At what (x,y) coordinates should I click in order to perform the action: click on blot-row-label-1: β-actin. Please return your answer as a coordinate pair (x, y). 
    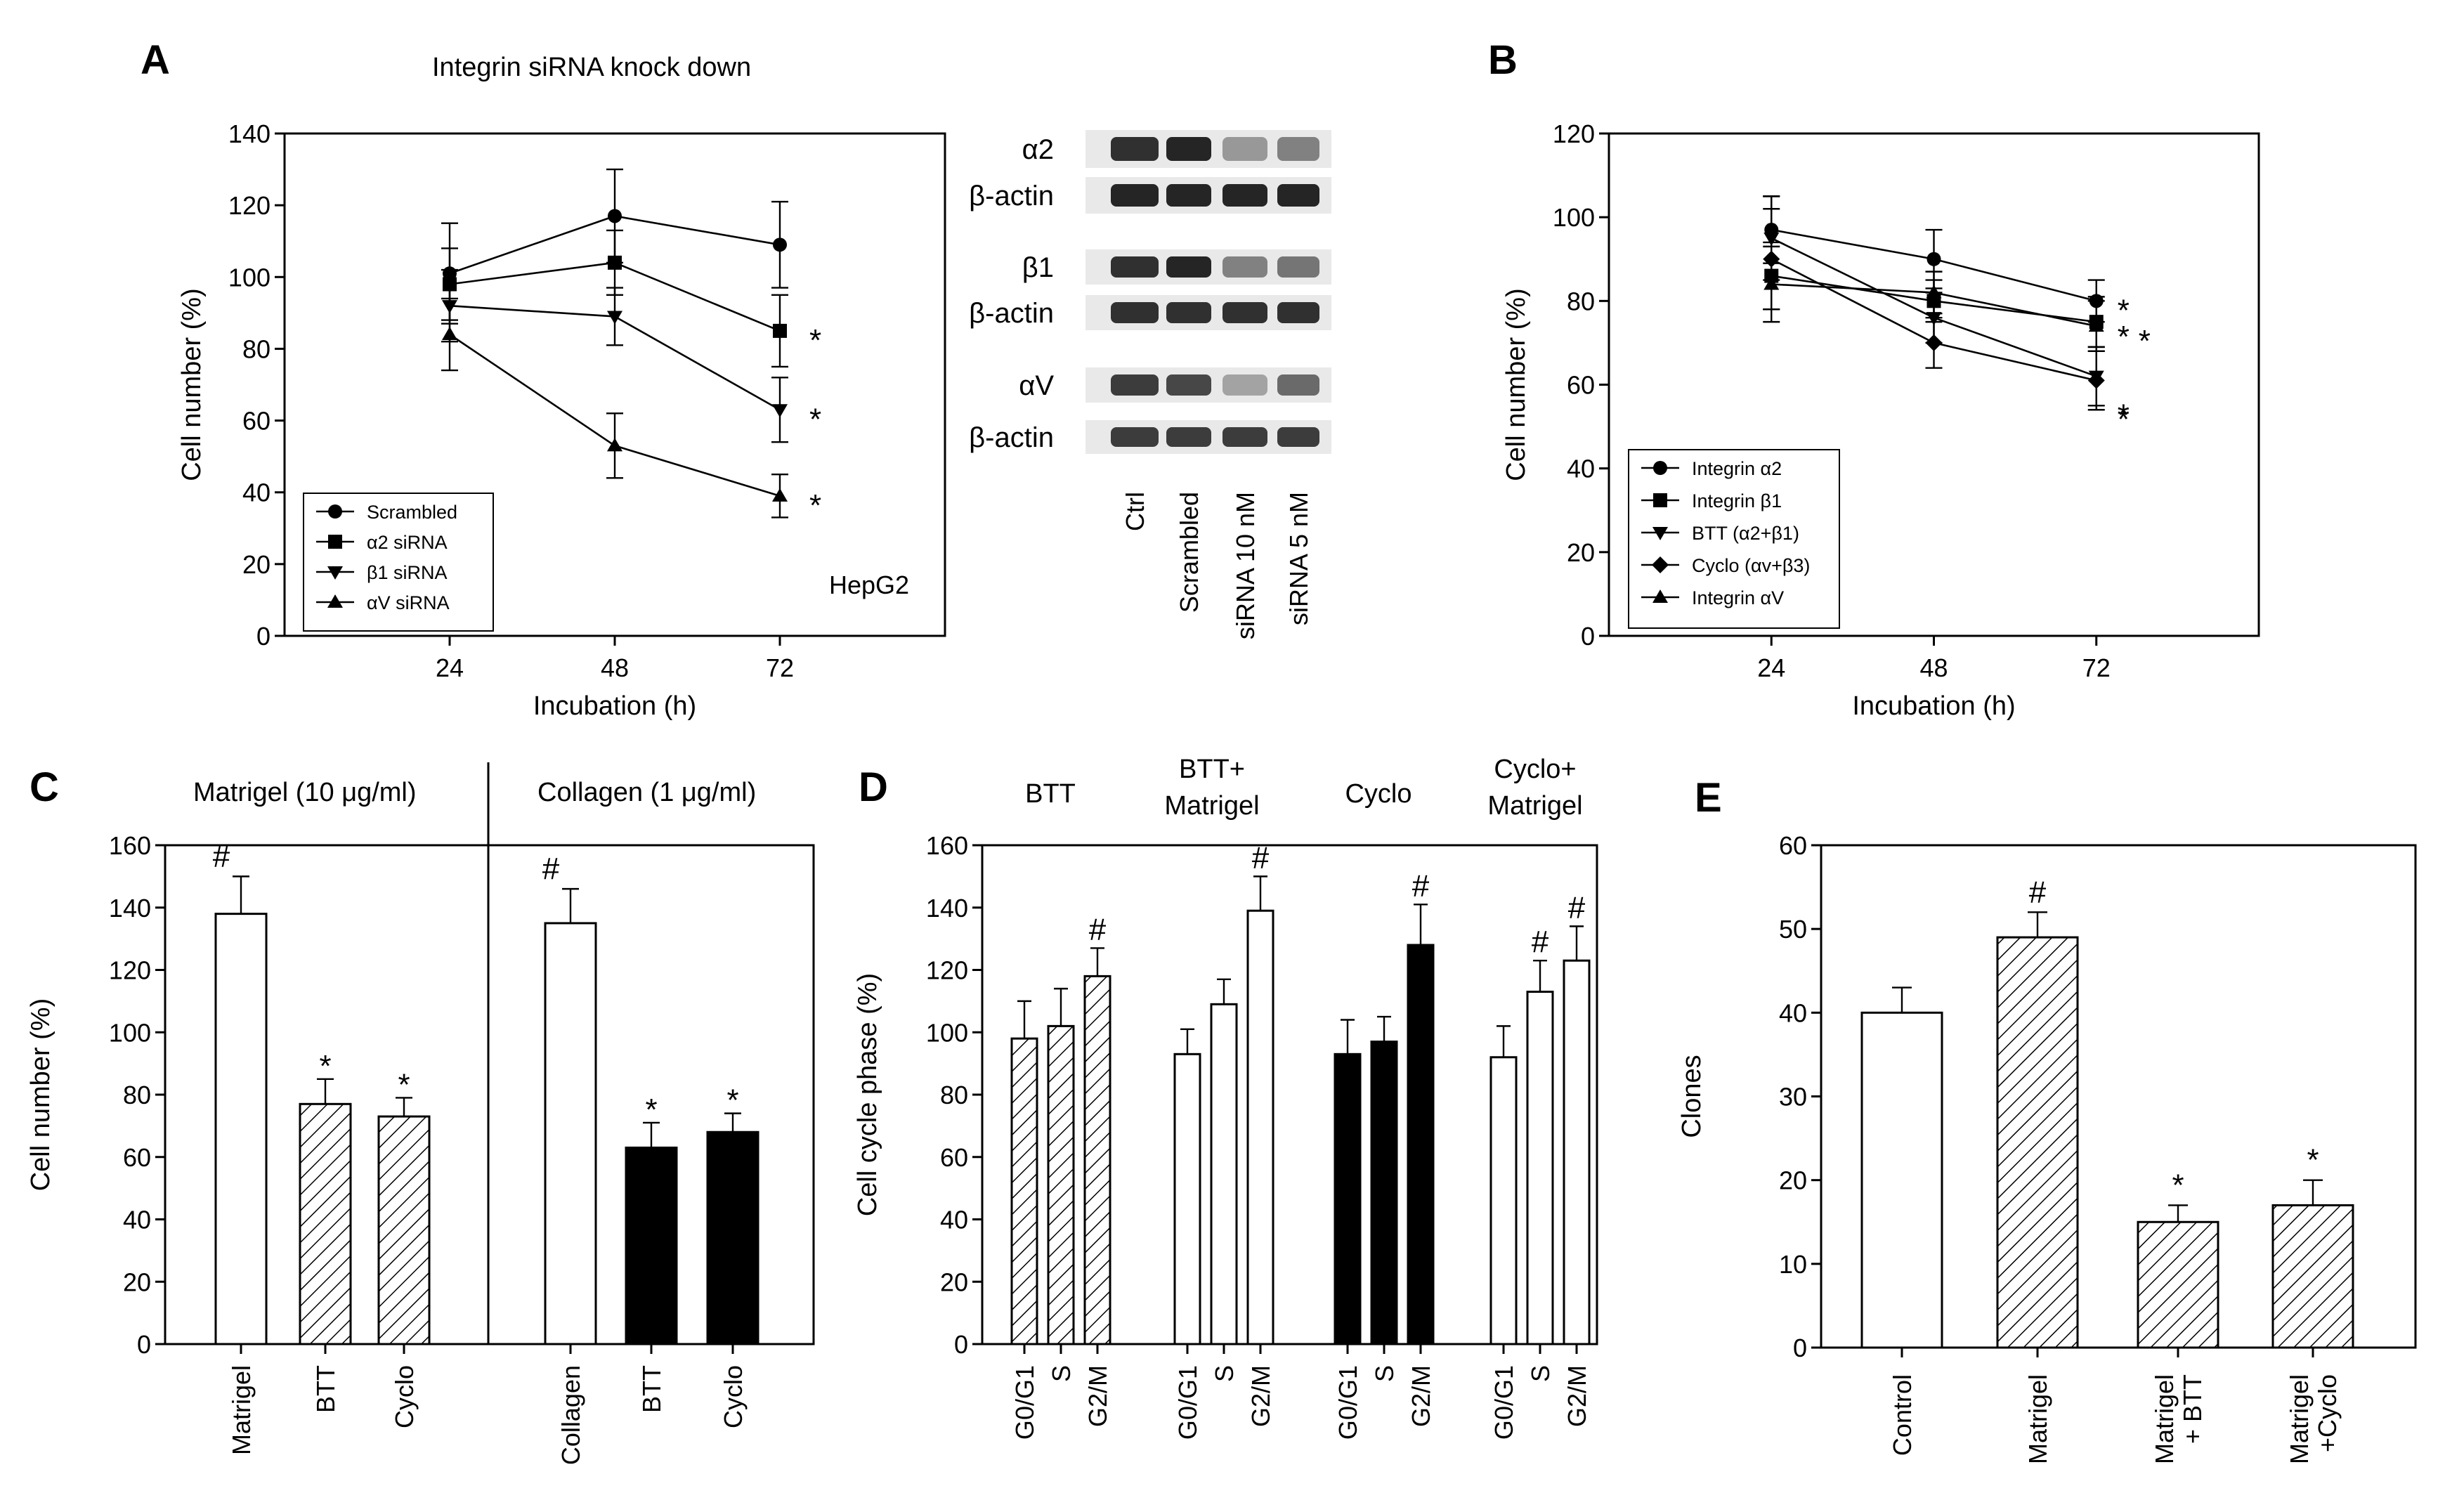
    Looking at the image, I should click on (1012, 196).